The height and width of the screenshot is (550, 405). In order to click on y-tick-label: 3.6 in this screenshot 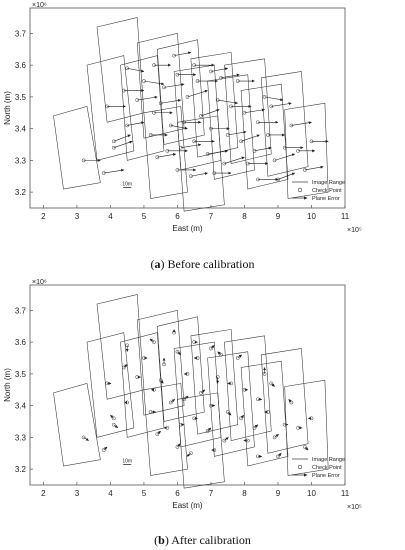, I will do `click(21, 65)`.